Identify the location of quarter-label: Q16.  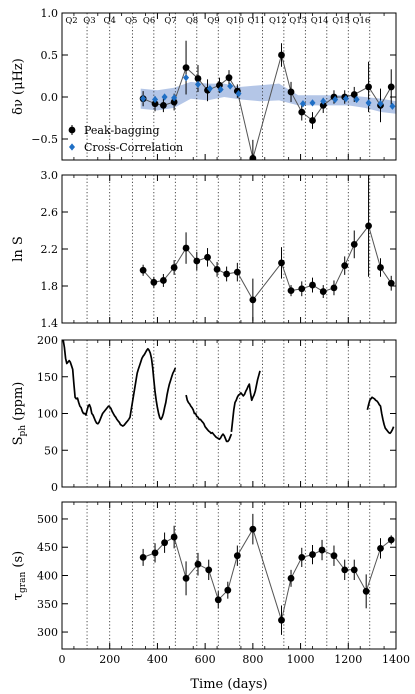
(362, 21).